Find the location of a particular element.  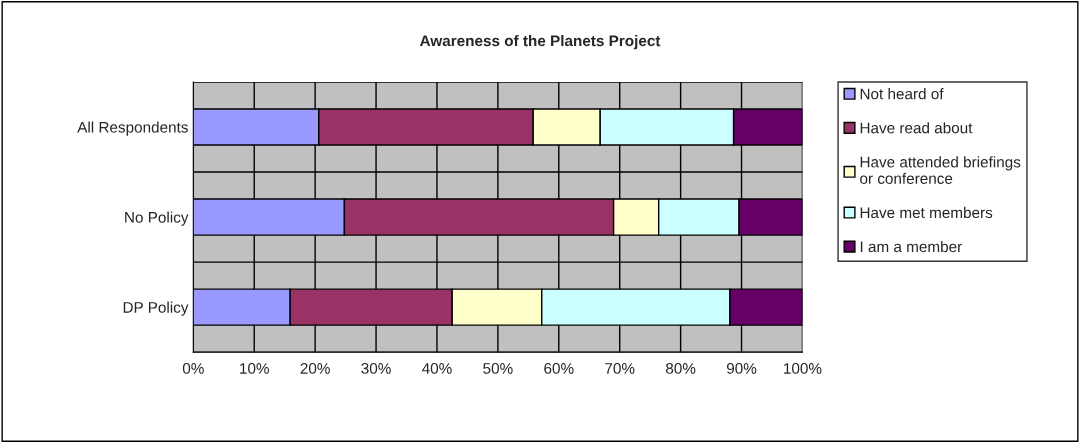

legend-label: Have read about is located at coordinates (916, 128).